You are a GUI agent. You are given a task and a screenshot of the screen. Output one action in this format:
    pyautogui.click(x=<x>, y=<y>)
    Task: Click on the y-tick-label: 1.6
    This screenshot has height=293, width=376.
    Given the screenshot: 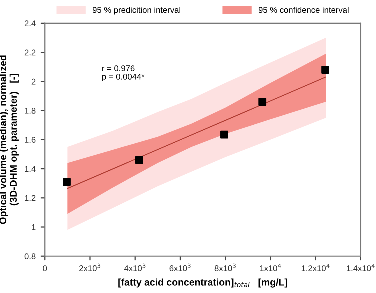 What is the action you would take?
    pyautogui.click(x=30, y=140)
    